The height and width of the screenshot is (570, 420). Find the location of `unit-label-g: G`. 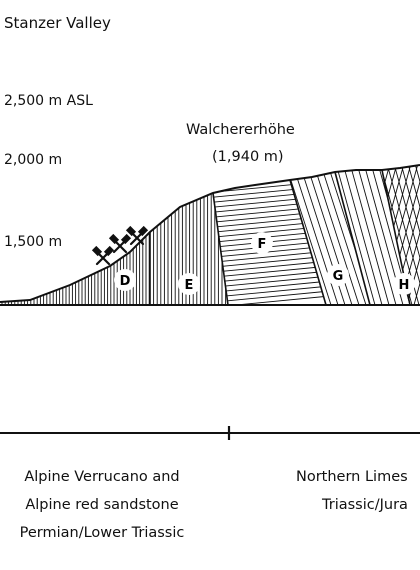

unit-label-g: G is located at coordinates (338, 275).